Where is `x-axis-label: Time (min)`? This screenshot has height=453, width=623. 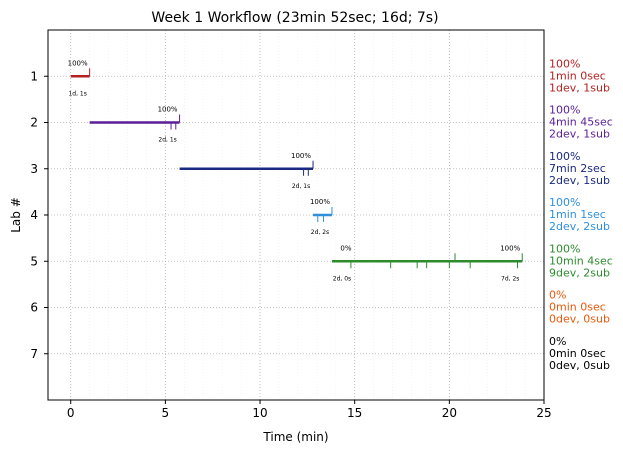
x-axis-label: Time (min) is located at coordinates (295, 437).